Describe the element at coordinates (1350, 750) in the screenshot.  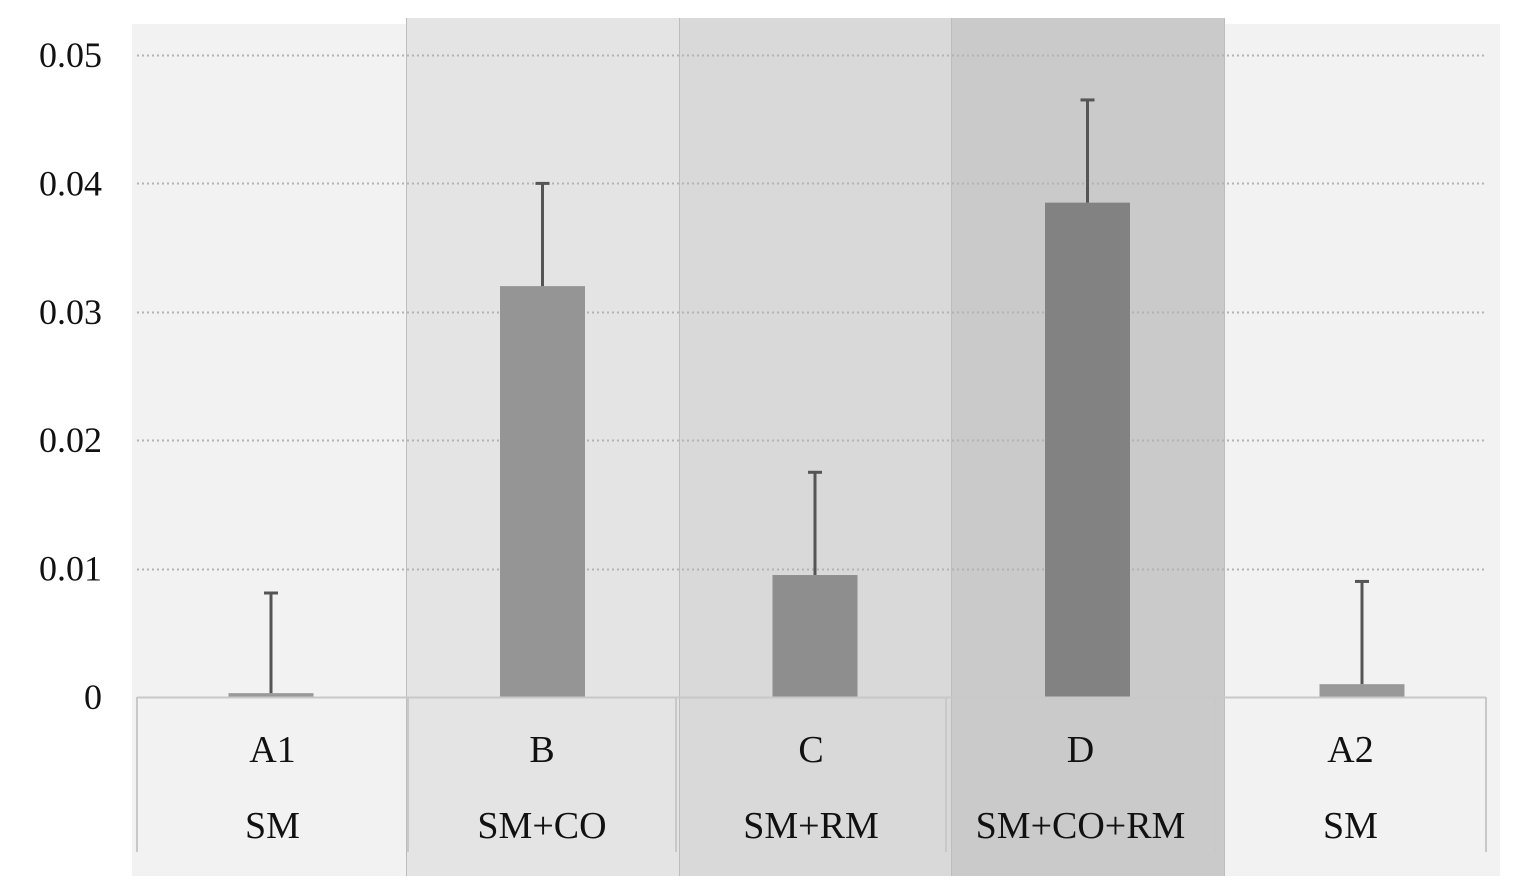
I see `category-code: A2` at that location.